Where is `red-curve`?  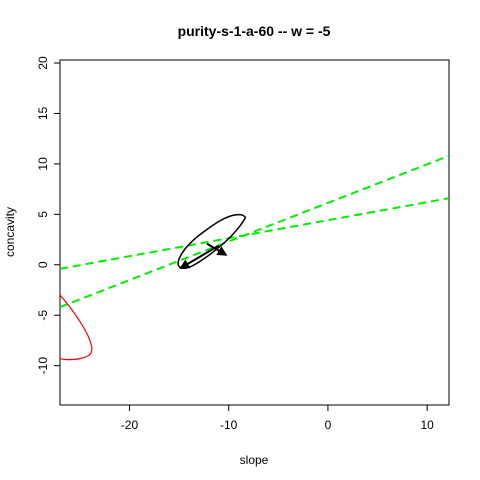 red-curve is located at coordinates (76, 327).